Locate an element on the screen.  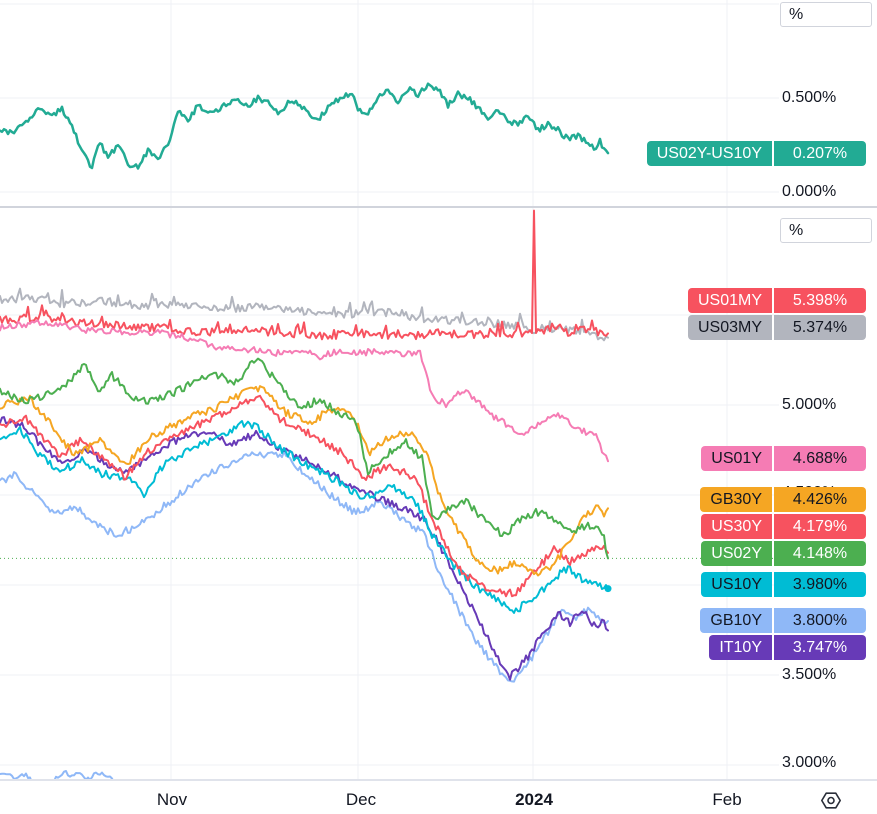
price-badge-US02Y: US02Y 4.148% is located at coordinates (783, 553).